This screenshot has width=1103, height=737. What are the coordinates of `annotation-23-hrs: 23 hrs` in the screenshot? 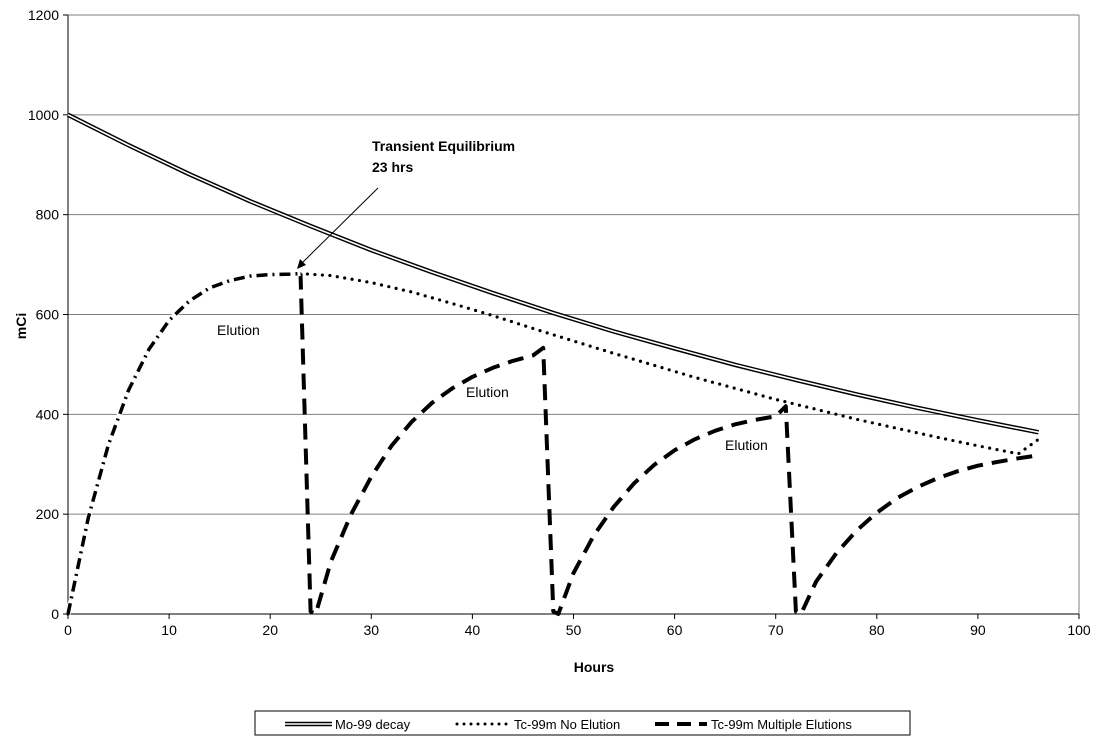 It's located at (392, 167).